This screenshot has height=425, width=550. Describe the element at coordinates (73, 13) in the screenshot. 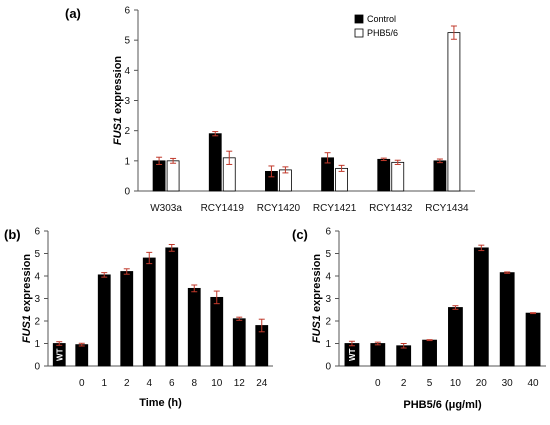

I see `panel-label: (a)` at that location.